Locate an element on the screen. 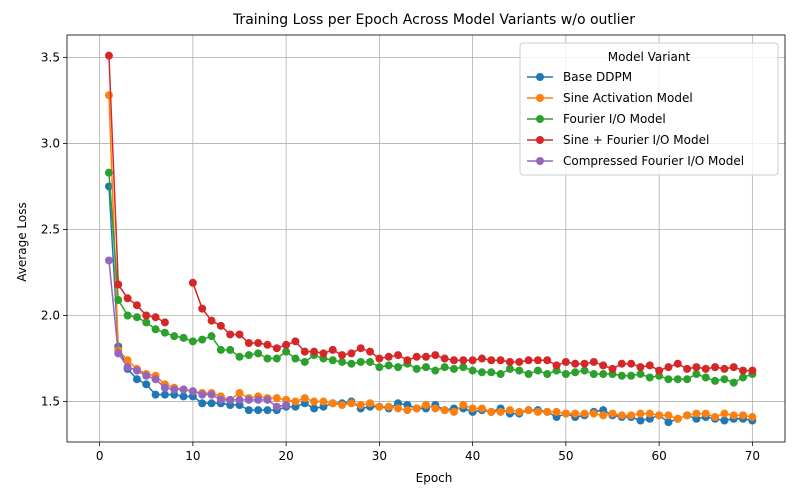  legend-label: Compressed Fourier I/O Model is located at coordinates (653, 161).